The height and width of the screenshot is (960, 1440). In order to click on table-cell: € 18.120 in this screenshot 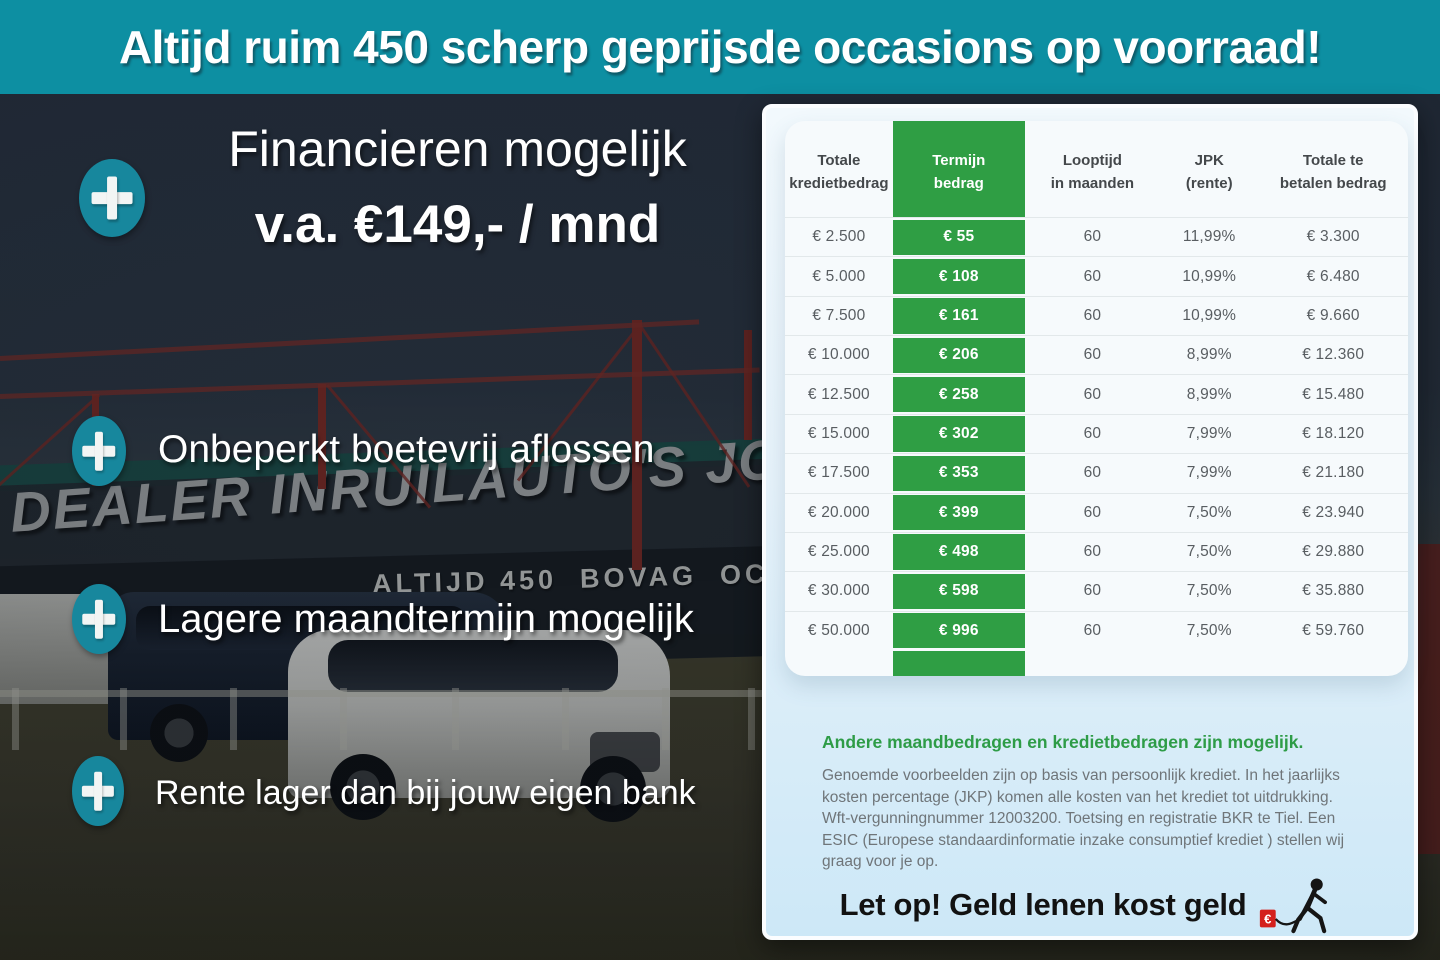, I will do `click(1333, 433)`.